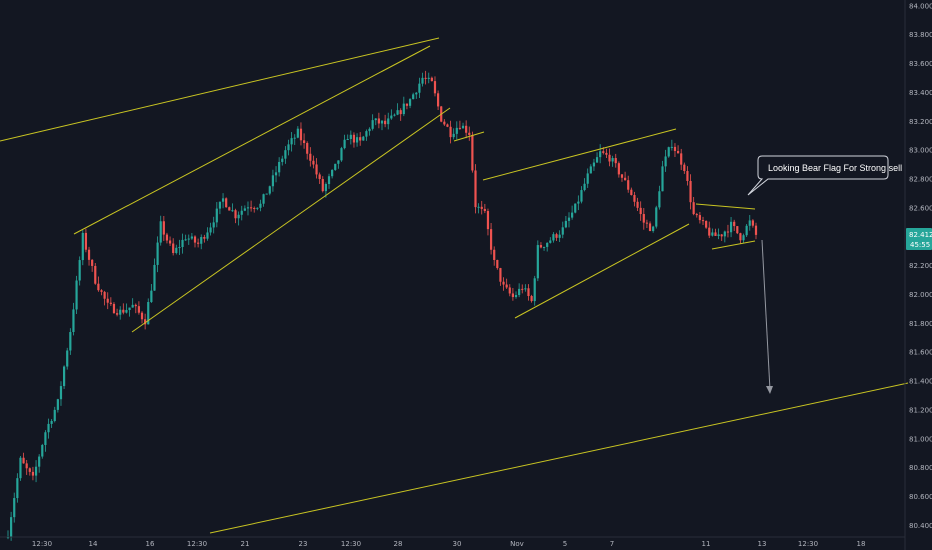 This screenshot has height=550, width=932. What do you see at coordinates (920, 266) in the screenshot?
I see `price-tick-label: 82.200` at bounding box center [920, 266].